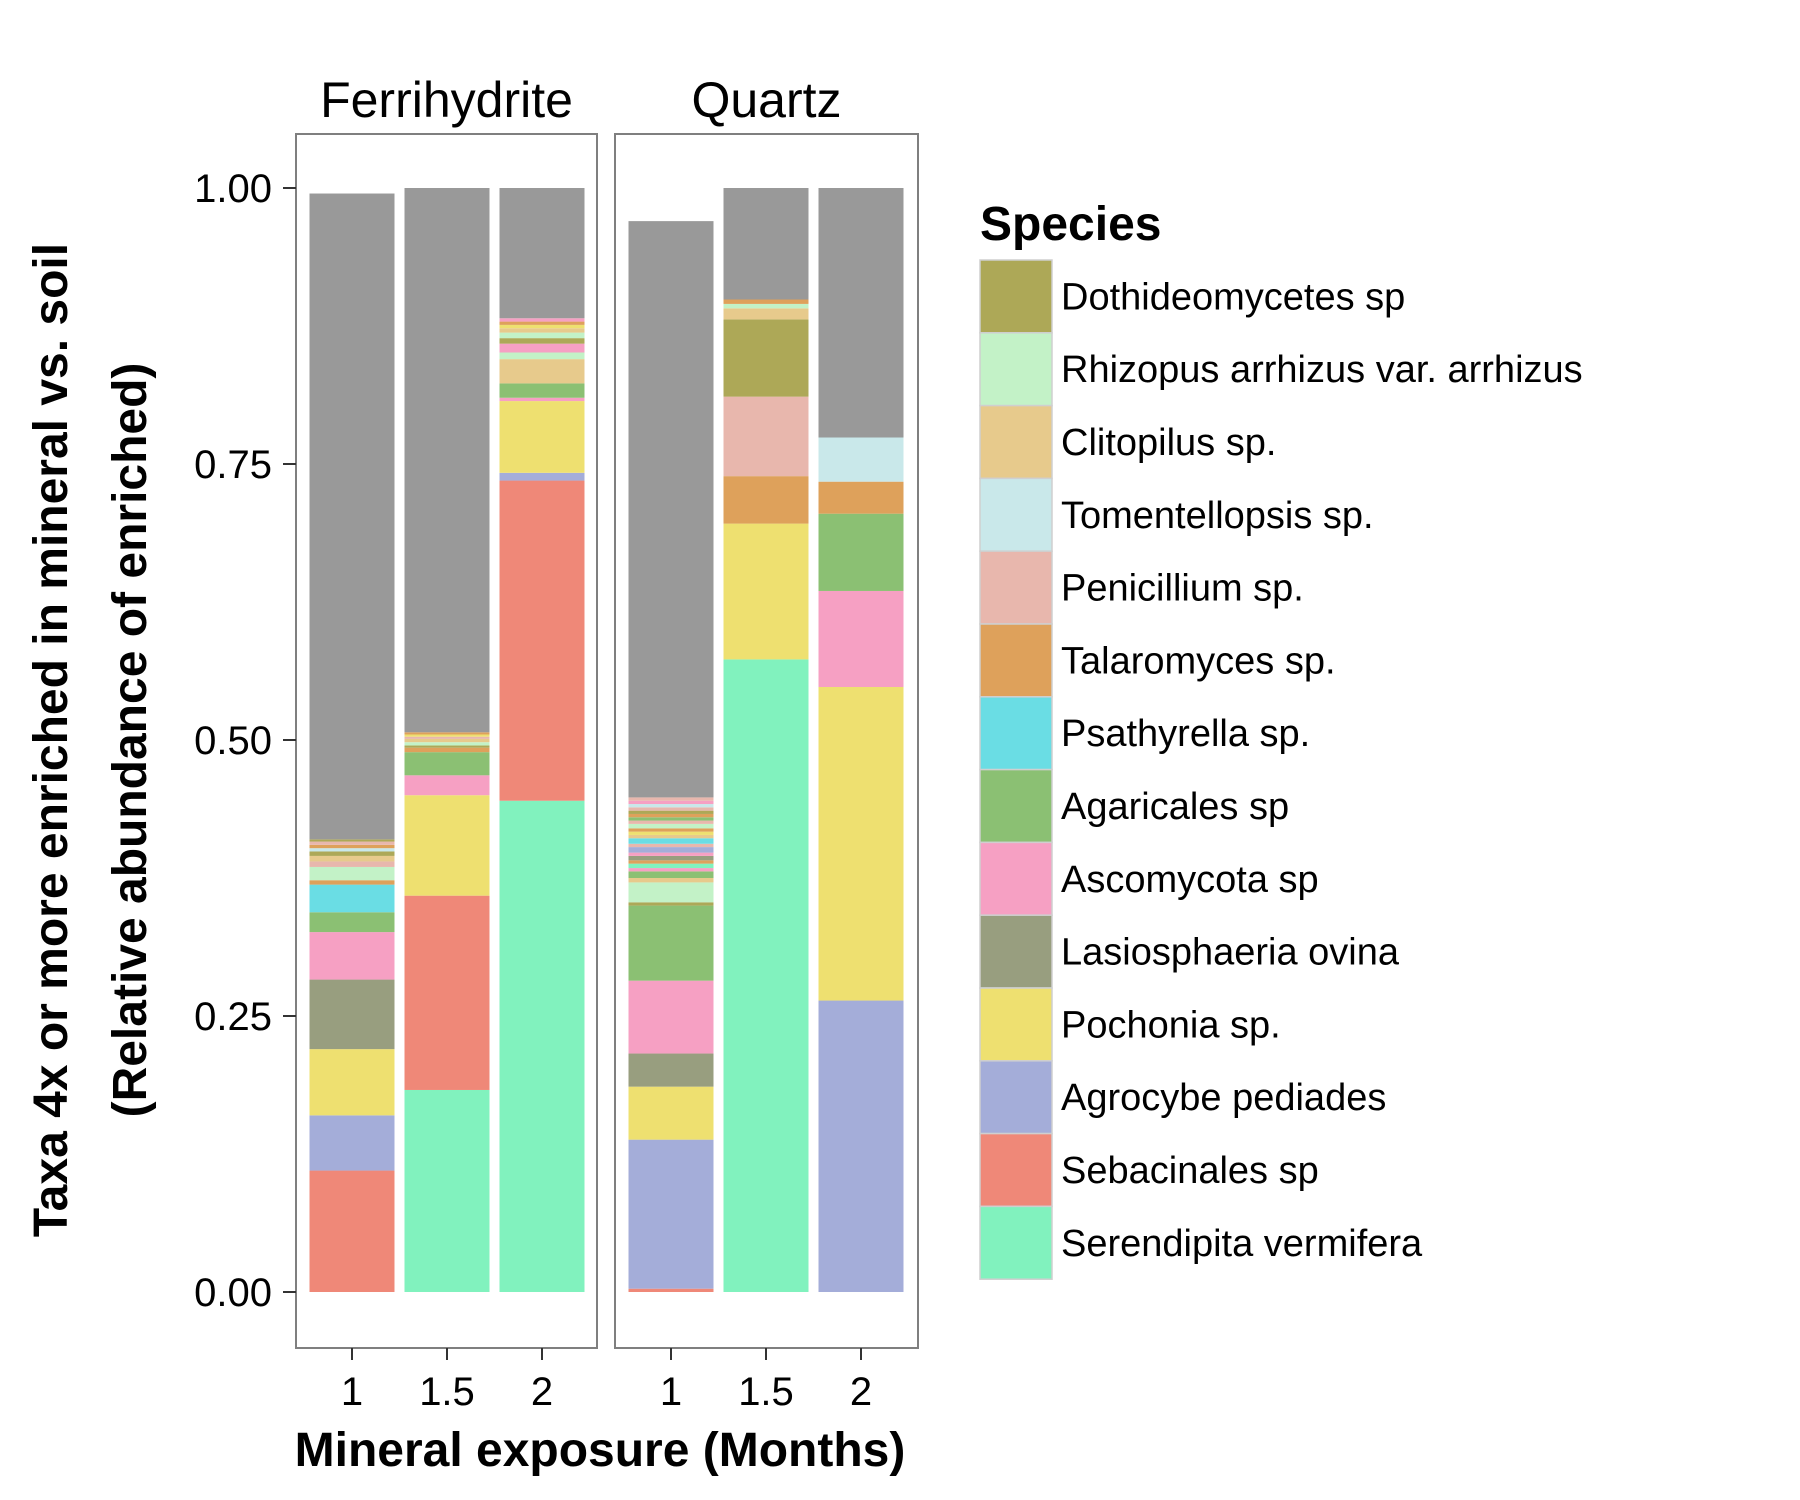 The width and height of the screenshot is (1800, 1500). What do you see at coordinates (600, 1450) in the screenshot?
I see `x-axis-title: Mineral exposure (Months)` at bounding box center [600, 1450].